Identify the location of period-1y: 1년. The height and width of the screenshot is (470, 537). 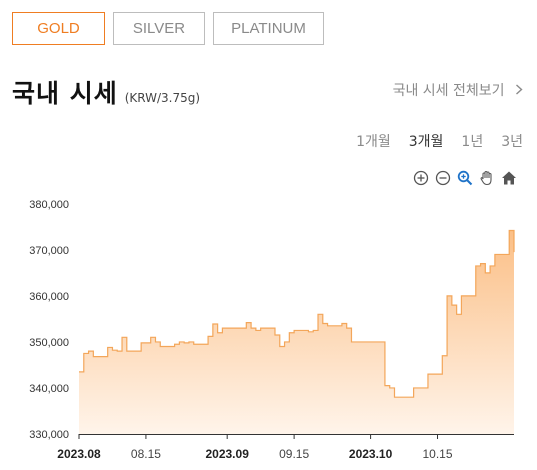
(472, 142).